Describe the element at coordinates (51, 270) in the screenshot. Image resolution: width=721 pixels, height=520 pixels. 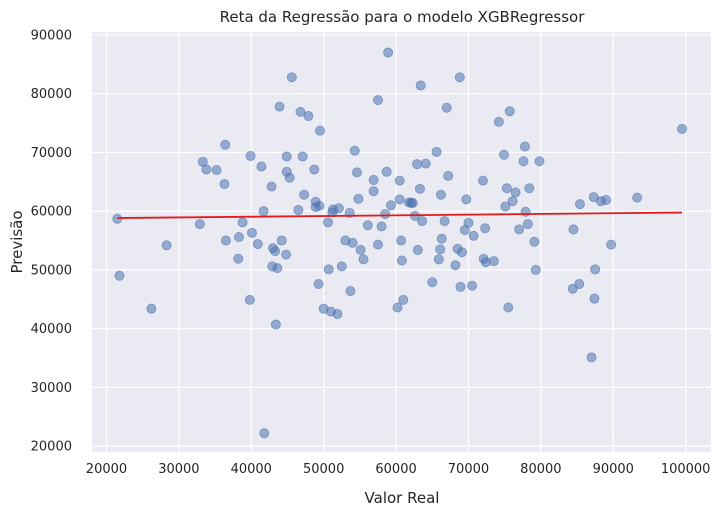
I see `y-tick-label: 50000` at that location.